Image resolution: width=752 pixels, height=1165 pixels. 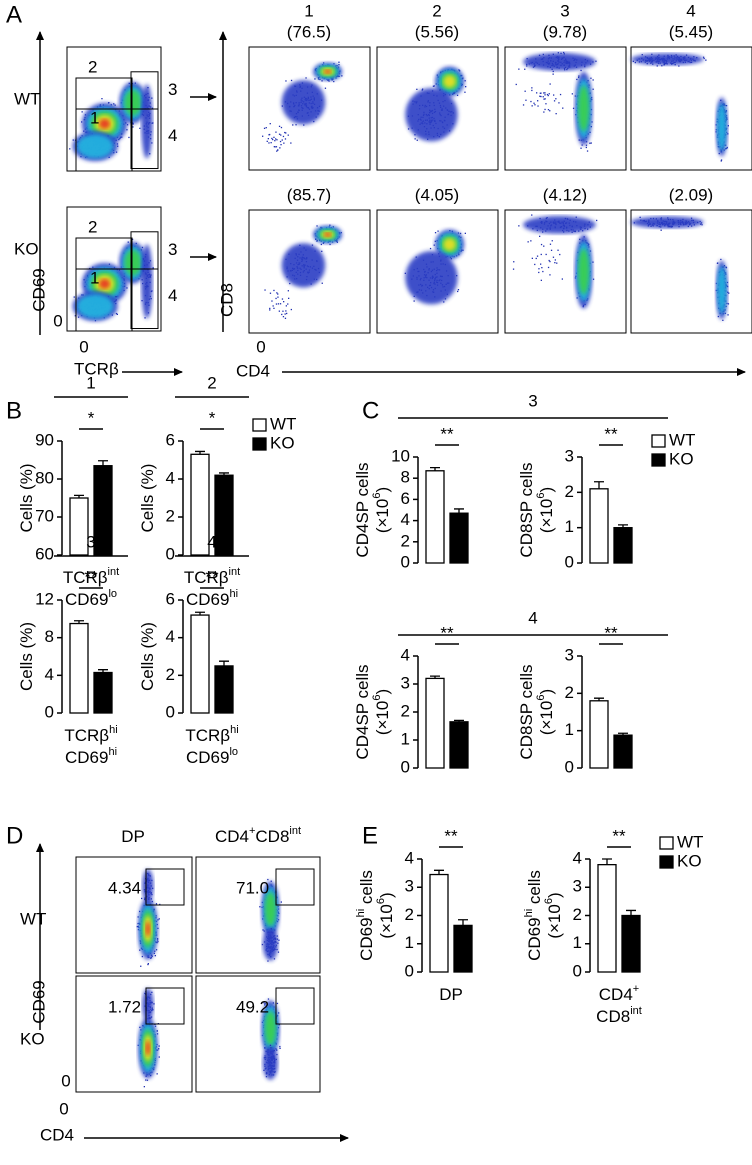 I want to click on gate-value: 4.34, so click(x=124, y=887).